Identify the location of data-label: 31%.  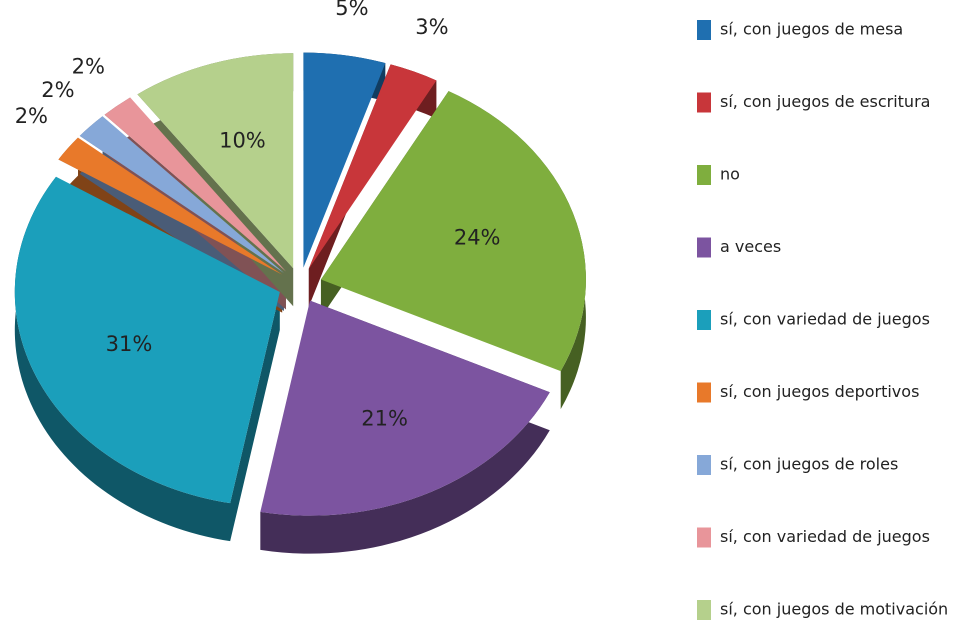
(129, 344).